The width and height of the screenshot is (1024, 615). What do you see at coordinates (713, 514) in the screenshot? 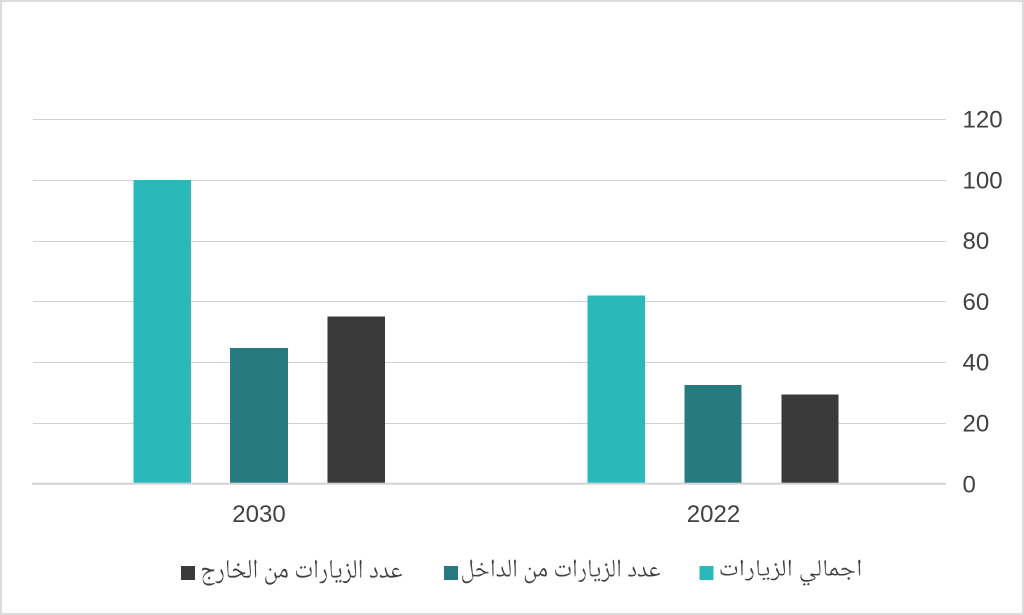
I see `svg-text: 2022` at bounding box center [713, 514].